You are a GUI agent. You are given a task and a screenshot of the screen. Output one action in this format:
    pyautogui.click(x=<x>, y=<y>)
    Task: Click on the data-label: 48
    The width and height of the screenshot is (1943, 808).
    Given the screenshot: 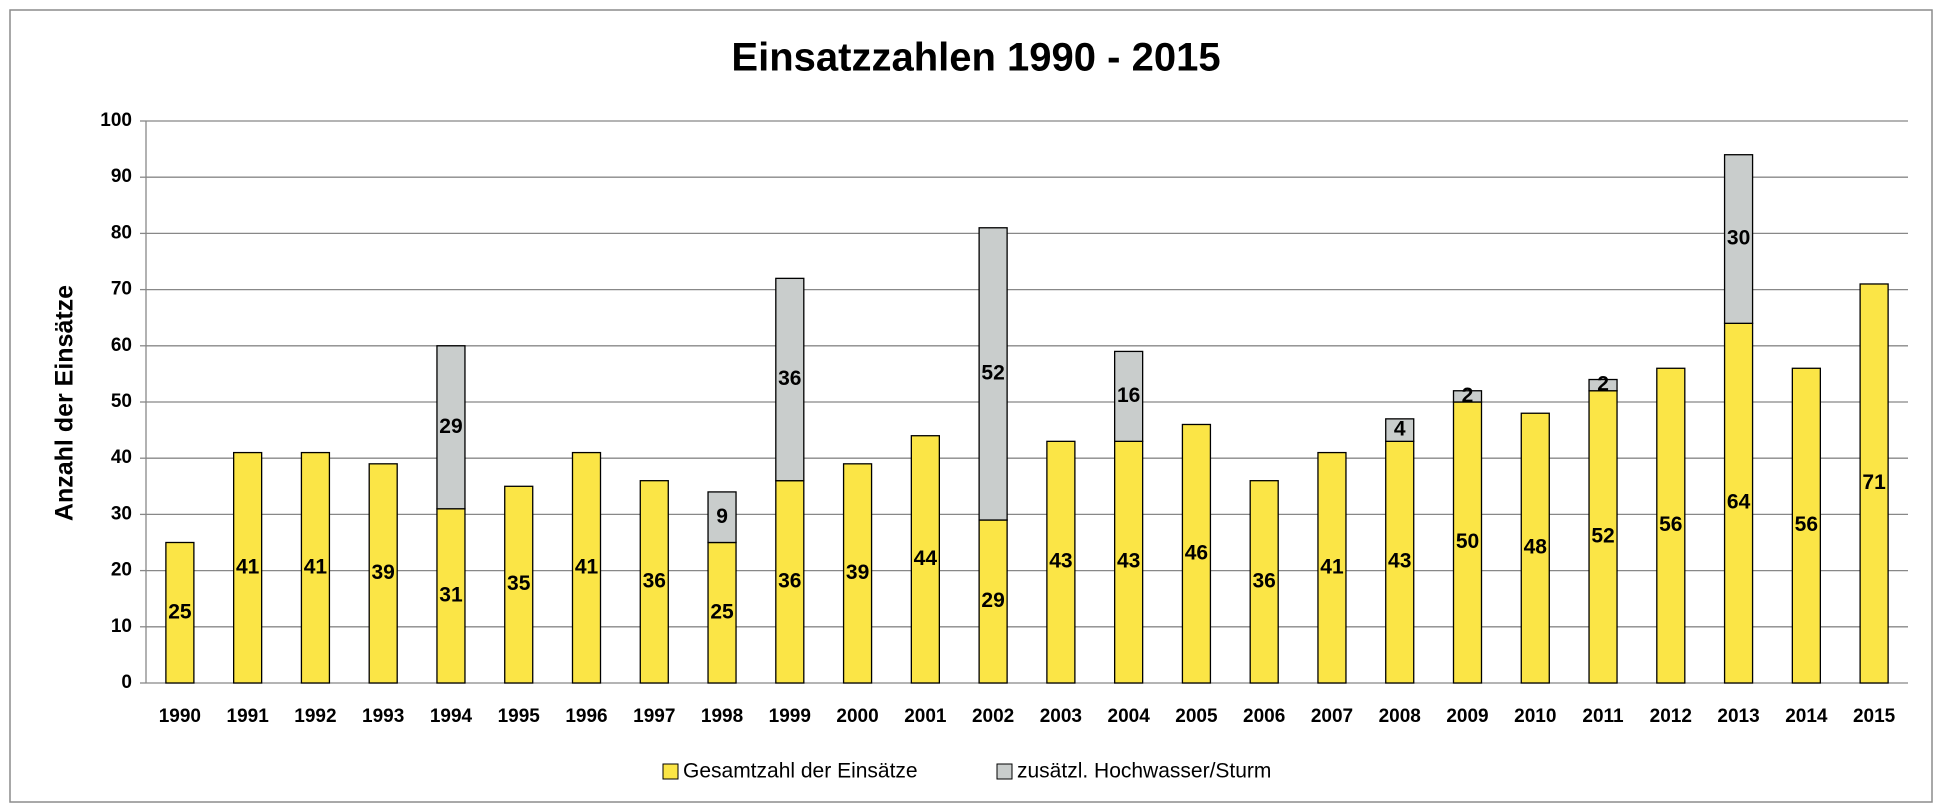 What is the action you would take?
    pyautogui.click(x=1536, y=547)
    